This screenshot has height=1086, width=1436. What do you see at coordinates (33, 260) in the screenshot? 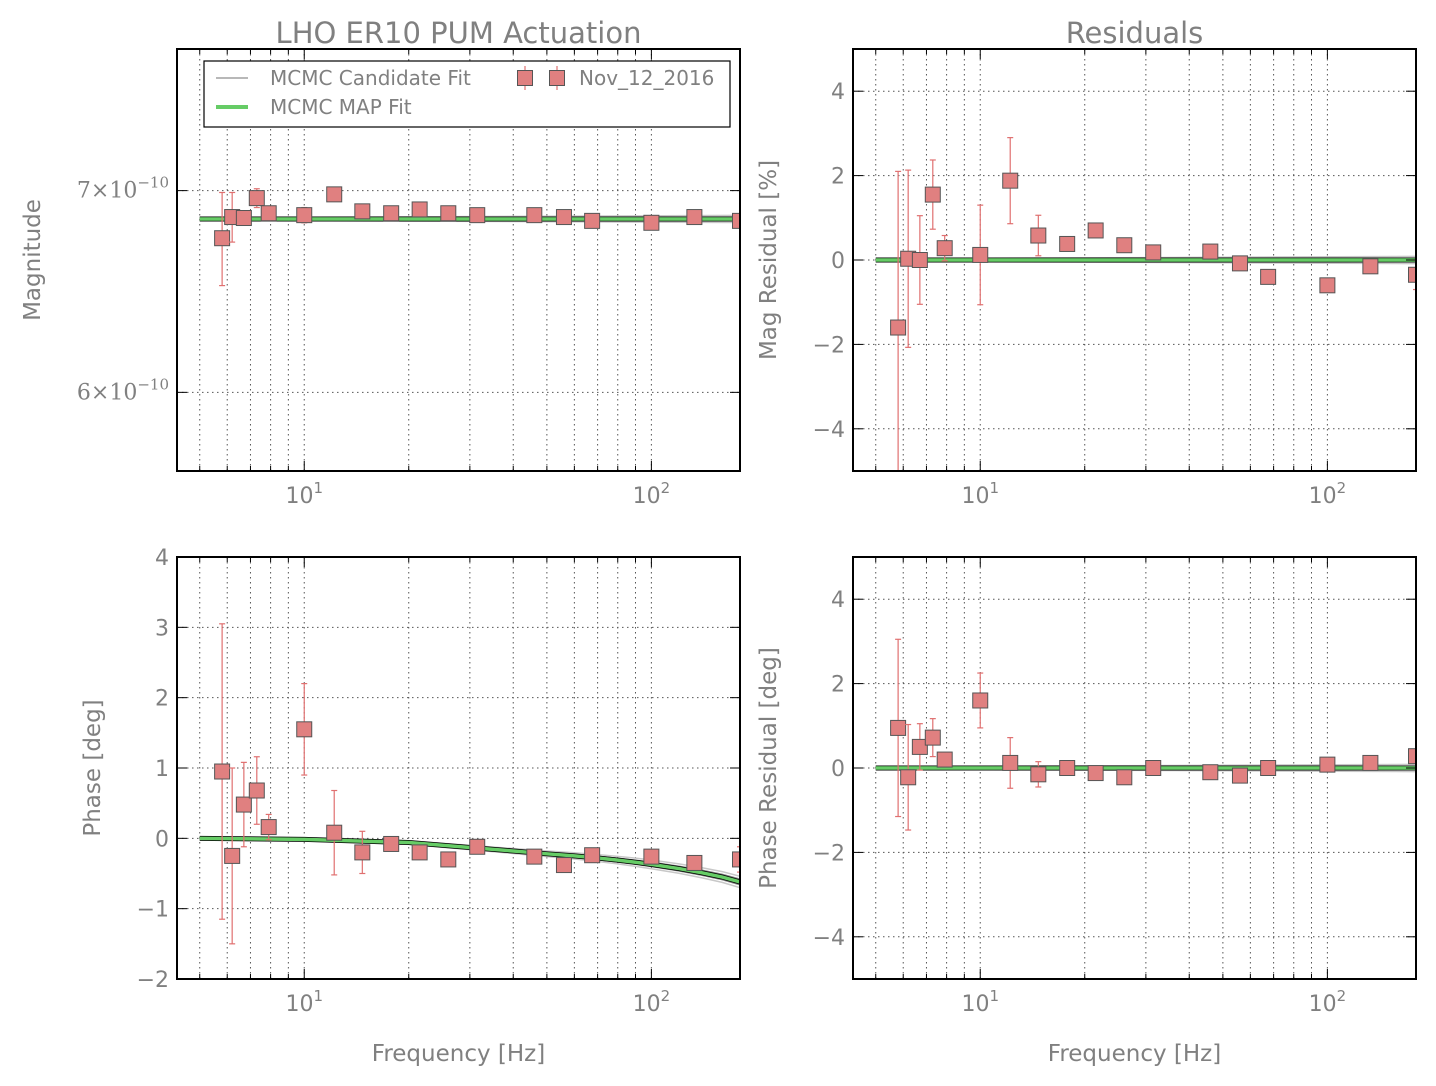
I see `y-axis-label: Magnitude` at bounding box center [33, 260].